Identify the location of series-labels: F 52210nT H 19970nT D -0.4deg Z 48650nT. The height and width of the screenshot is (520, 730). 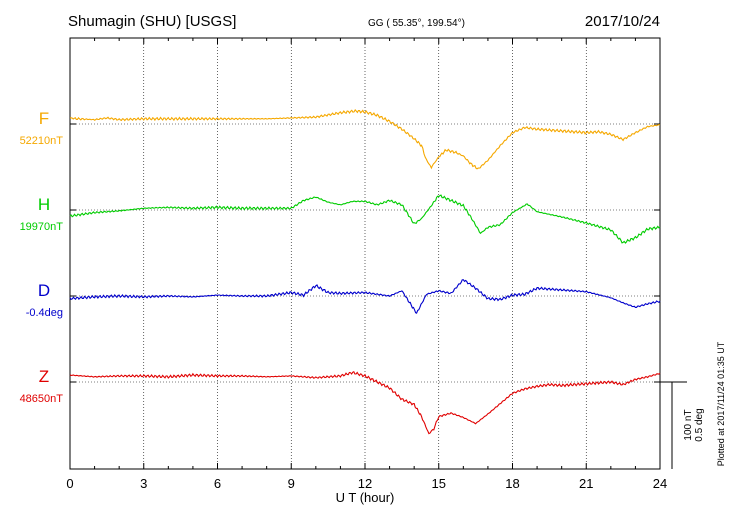
(42, 257).